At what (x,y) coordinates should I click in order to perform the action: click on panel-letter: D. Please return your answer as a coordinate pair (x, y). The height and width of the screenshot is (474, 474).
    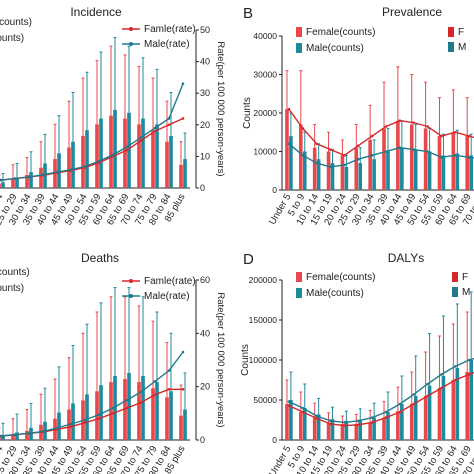
    Looking at the image, I should click on (248, 259).